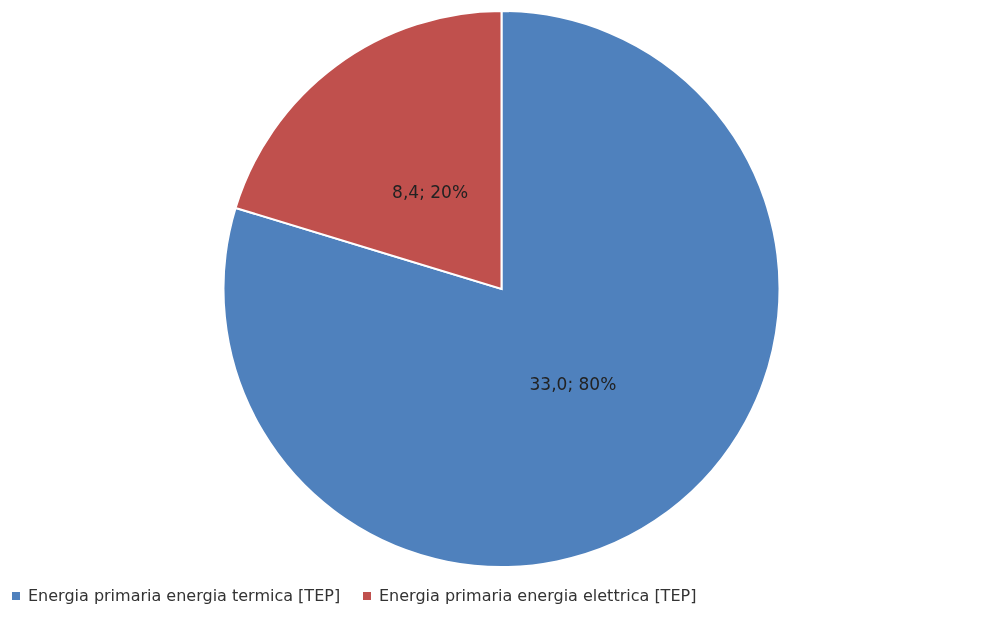 The height and width of the screenshot is (633, 1003). What do you see at coordinates (573, 384) in the screenshot?
I see `data-label: 33,0; 80%` at bounding box center [573, 384].